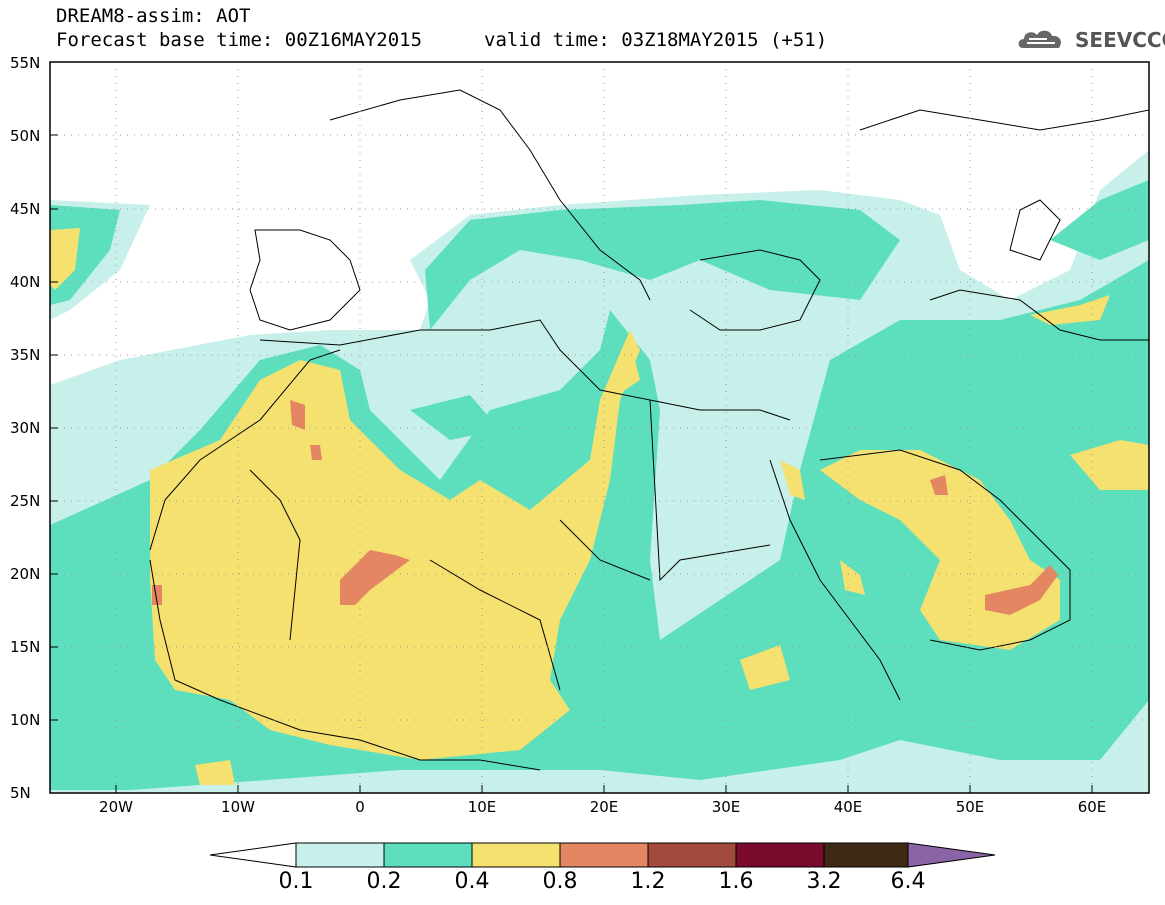  What do you see at coordinates (116, 807) in the screenshot?
I see `lon-label: 20W` at bounding box center [116, 807].